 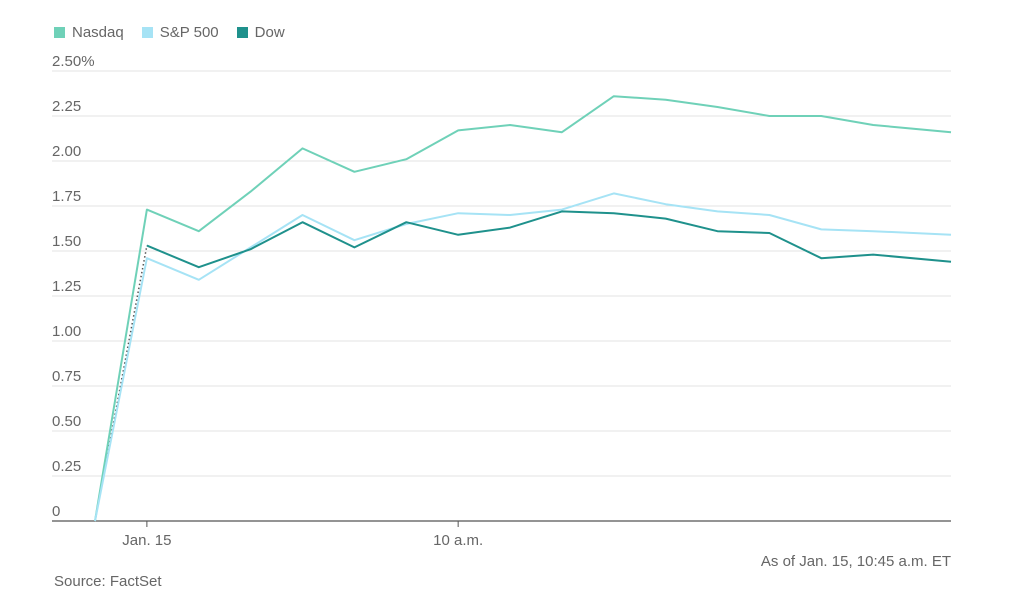 I want to click on y-tick-label-7: 1.75, so click(x=66, y=196).